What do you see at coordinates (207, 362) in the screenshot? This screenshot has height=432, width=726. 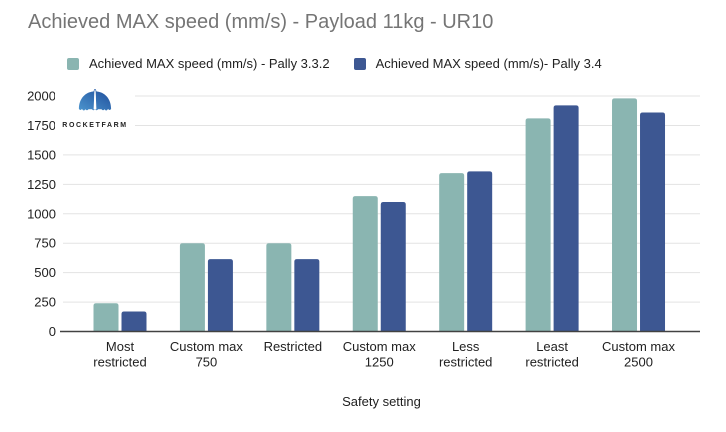 I see `x-category-label: 750` at bounding box center [207, 362].